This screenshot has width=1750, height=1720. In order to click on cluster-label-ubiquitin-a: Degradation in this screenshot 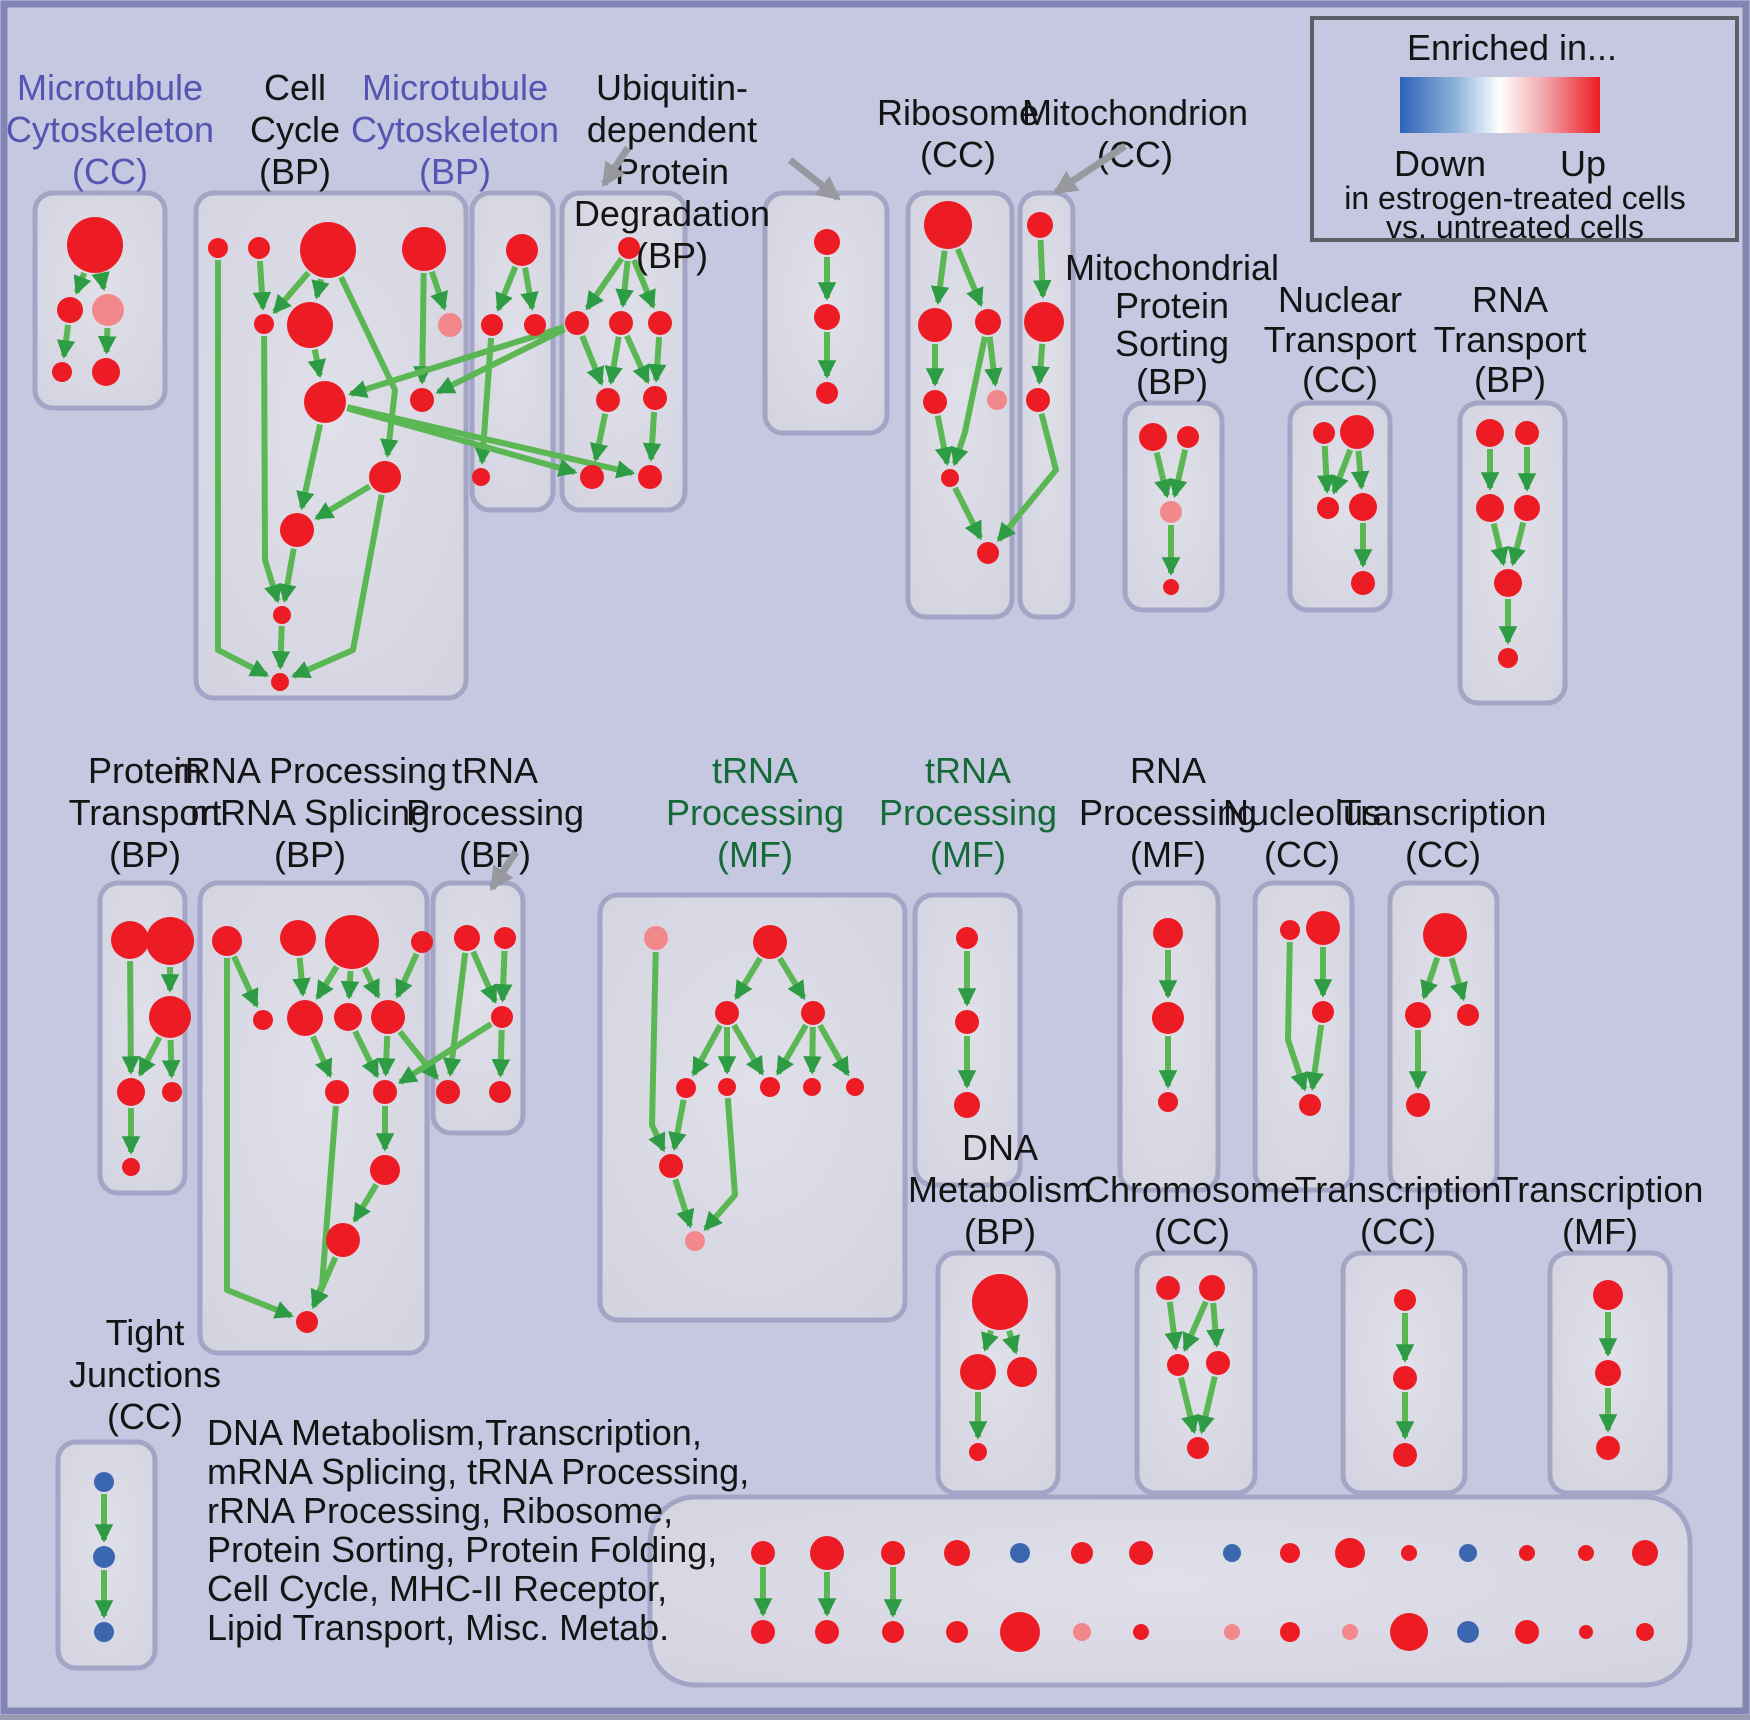, I will do `click(672, 213)`.